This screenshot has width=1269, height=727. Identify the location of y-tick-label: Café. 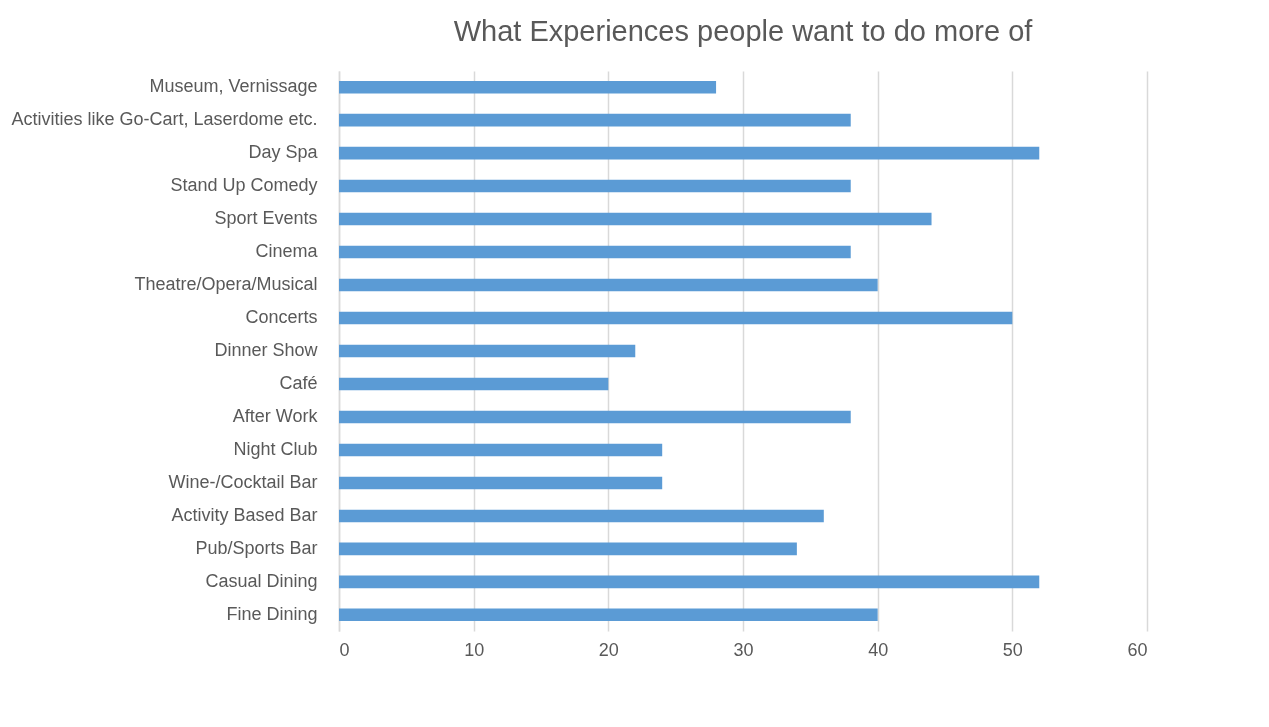
(298, 382).